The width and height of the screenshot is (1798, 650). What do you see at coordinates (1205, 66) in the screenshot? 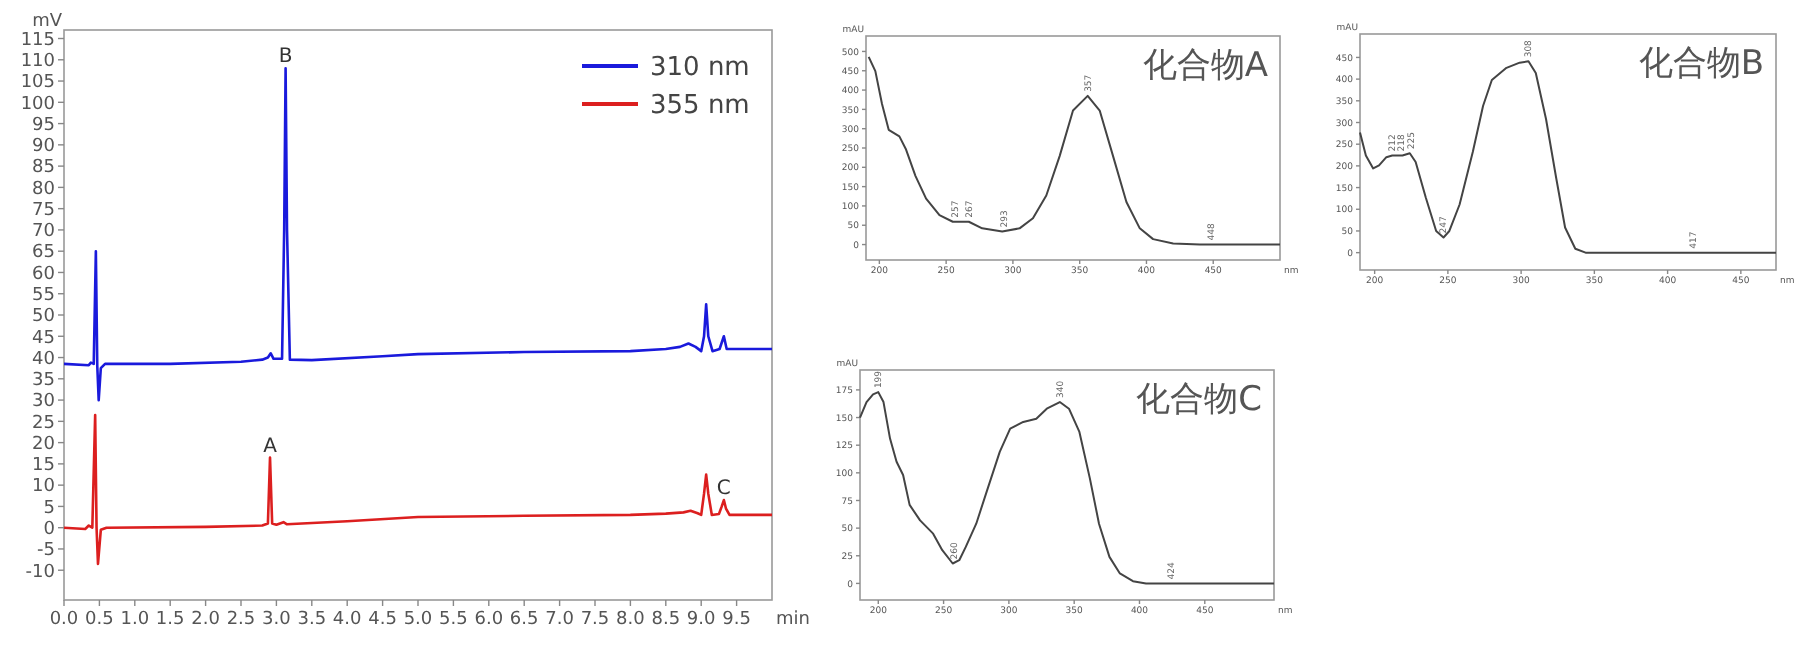
I see `chart-title: 化合物A` at bounding box center [1205, 66].